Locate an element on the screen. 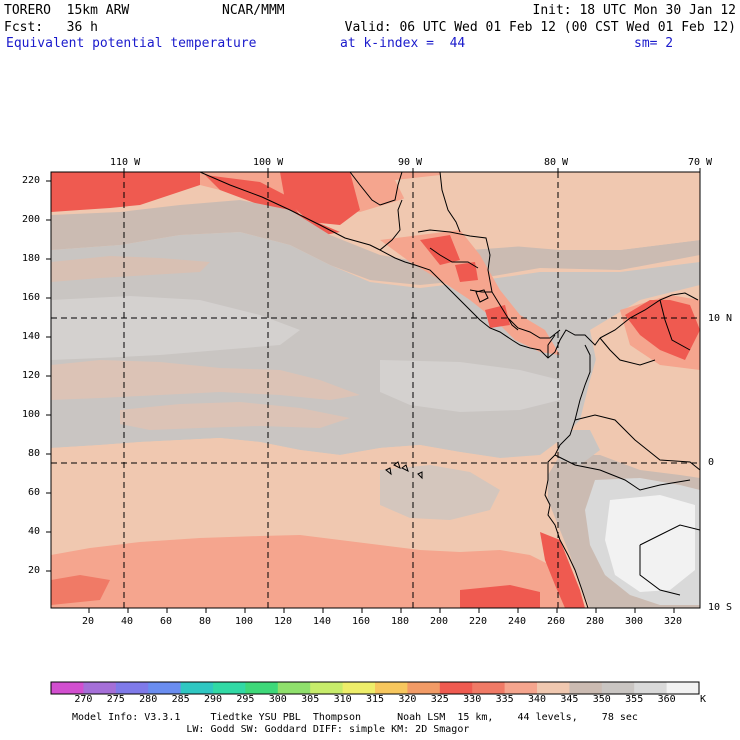 This screenshot has height=740, width=740. x-tick-label: 240 is located at coordinates (517, 621).